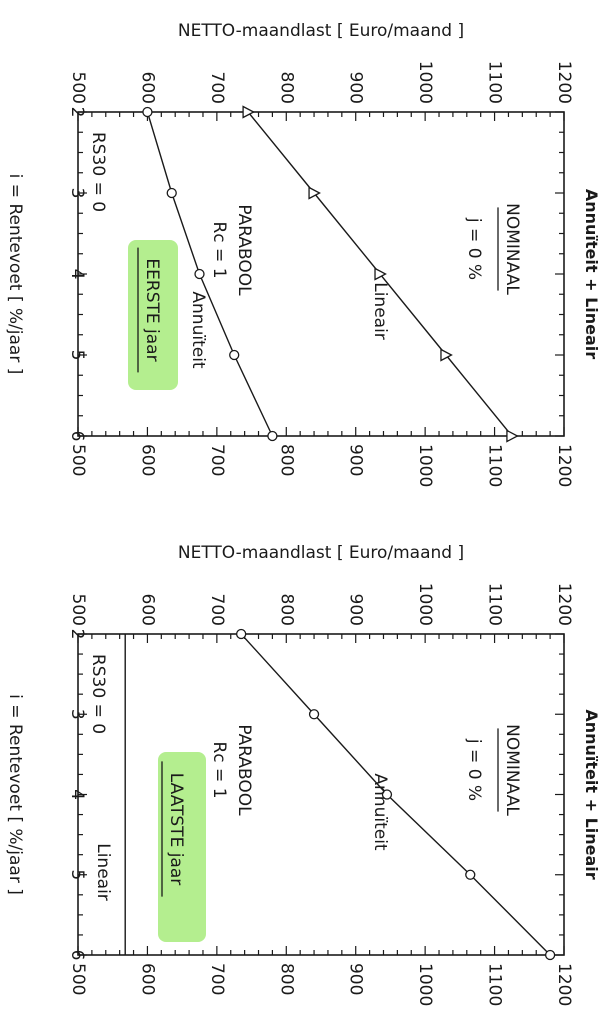 This screenshot has width=614, height=1025. Describe the element at coordinates (152, 309) in the screenshot. I see `annotation-jaar: EERSTE jaar` at that location.